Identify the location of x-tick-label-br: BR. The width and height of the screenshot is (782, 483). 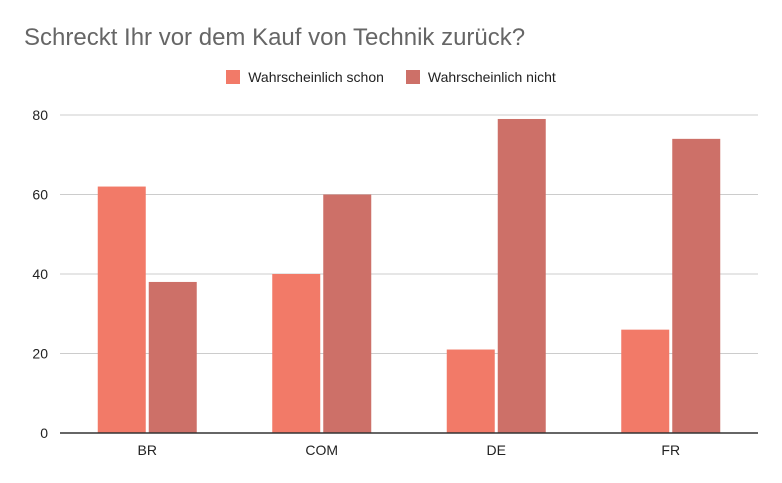
(147, 450).